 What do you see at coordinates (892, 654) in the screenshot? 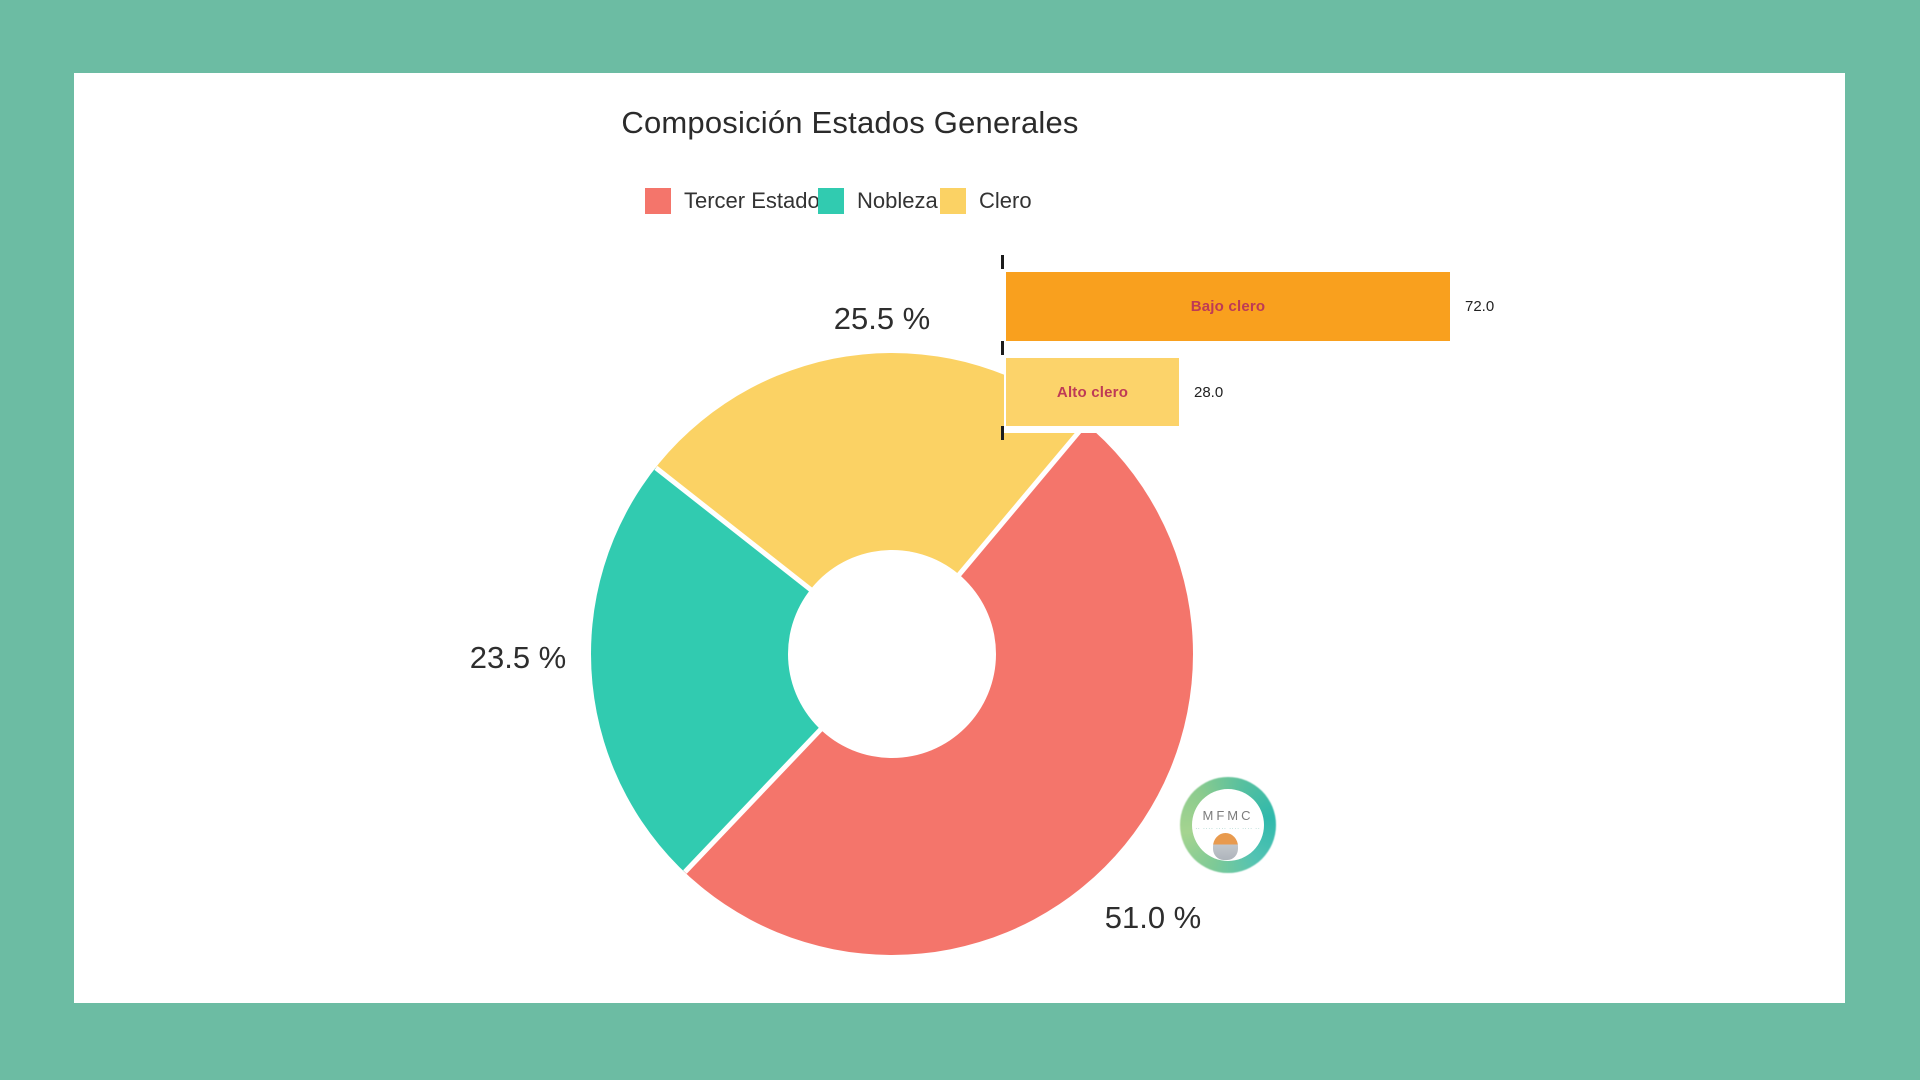
I see `donut-hole` at bounding box center [892, 654].